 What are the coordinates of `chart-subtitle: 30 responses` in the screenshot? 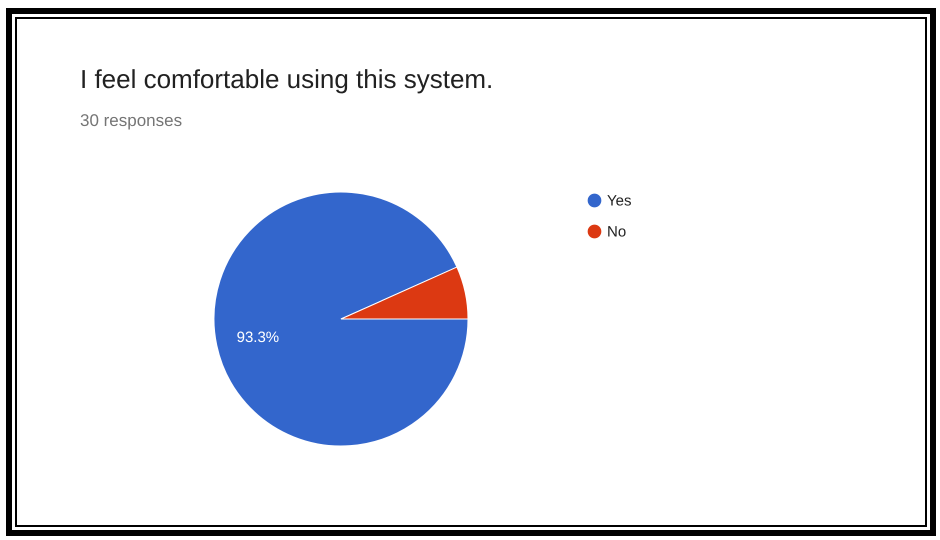 It's located at (131, 121).